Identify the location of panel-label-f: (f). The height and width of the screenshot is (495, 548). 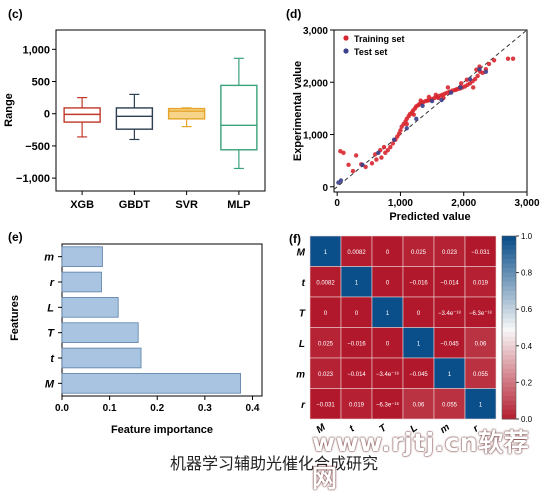
(295, 239).